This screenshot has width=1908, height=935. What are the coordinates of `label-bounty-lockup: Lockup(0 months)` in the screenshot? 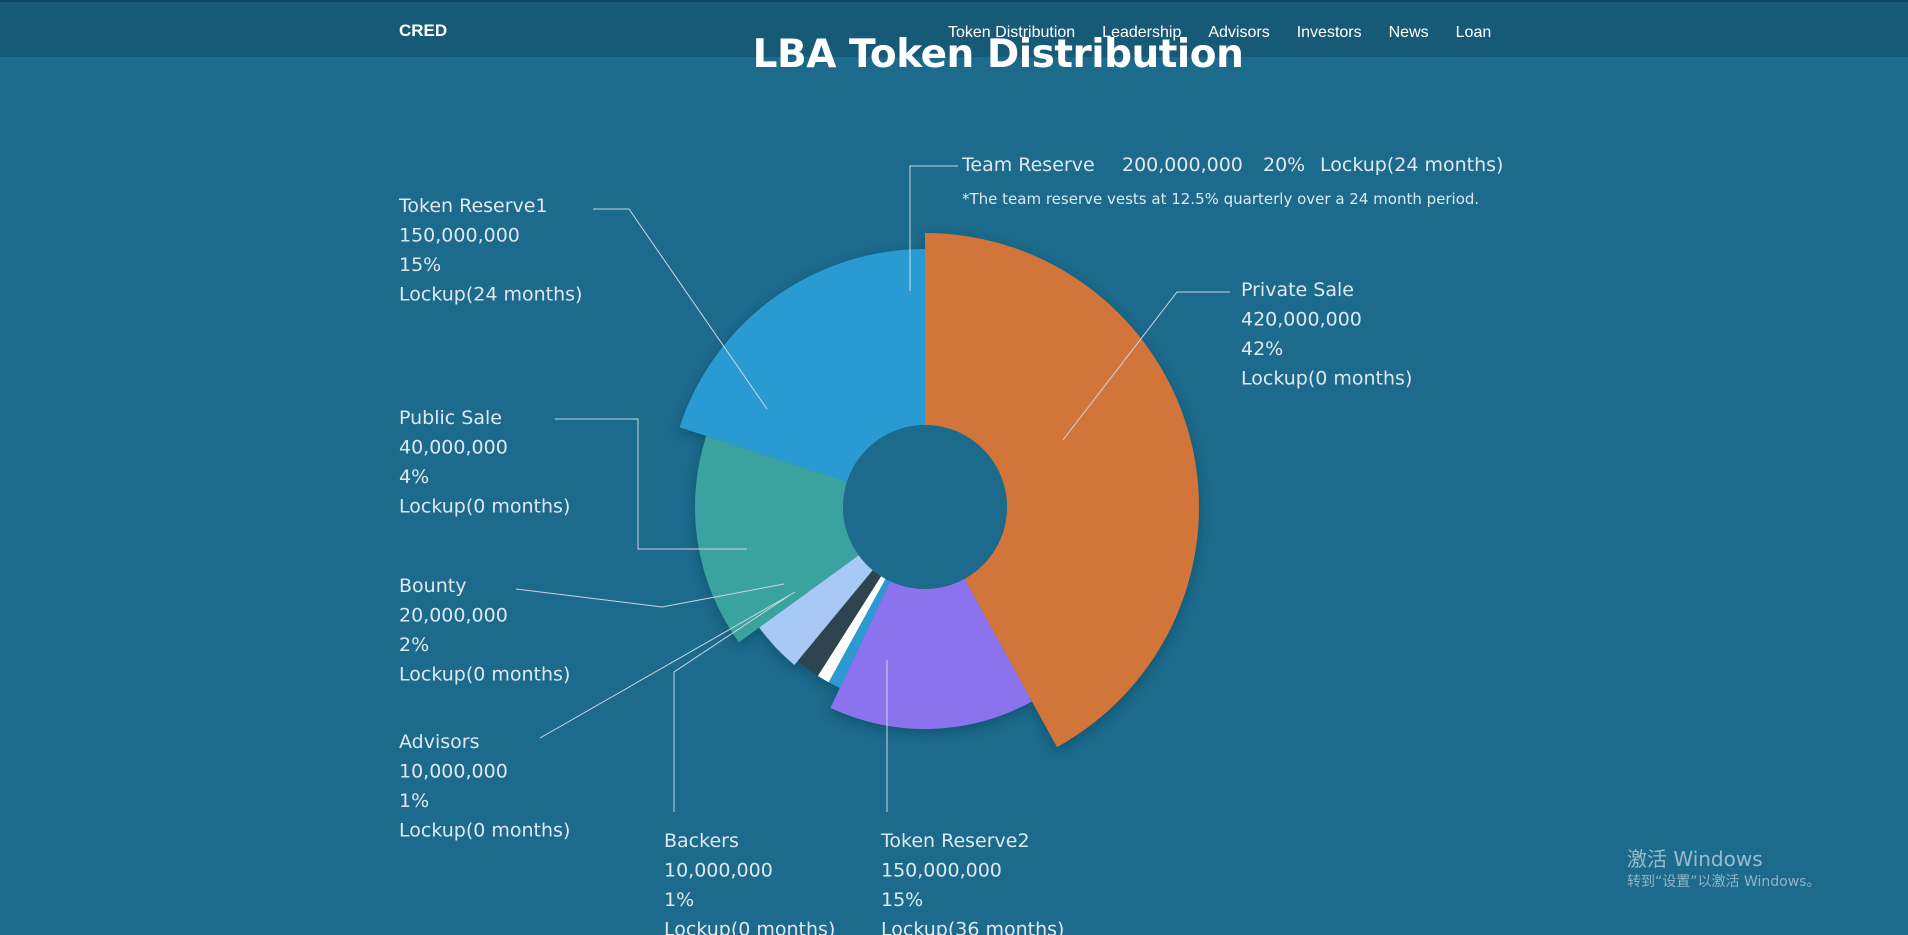 It's located at (484, 675).